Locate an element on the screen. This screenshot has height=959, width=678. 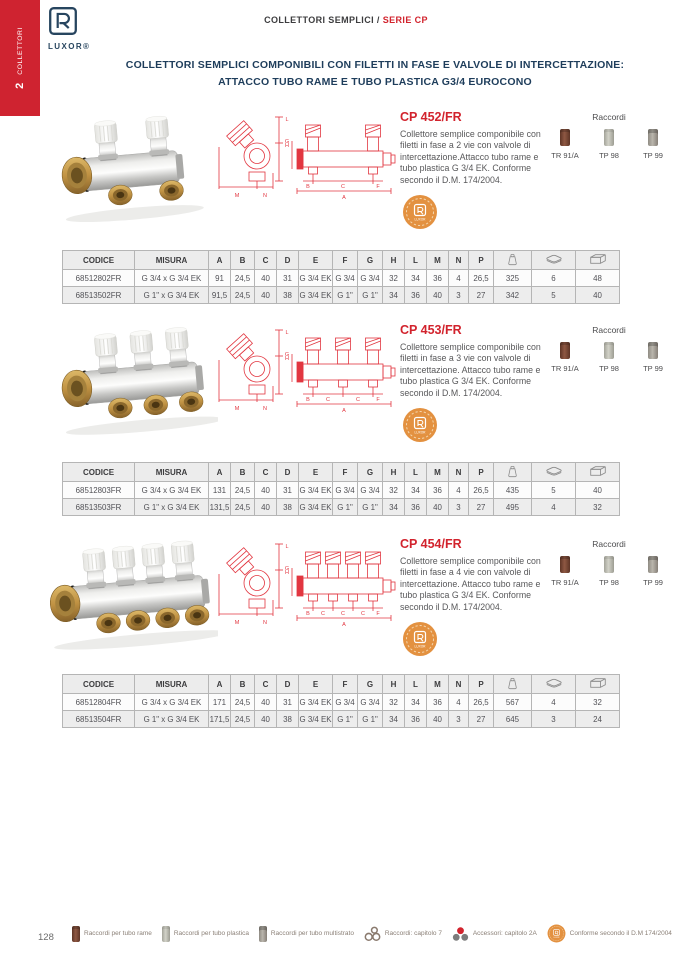
raccordi-panel: Raccordi TR 91/A TP 98 TP 99 is located at coordinates (609, 136).